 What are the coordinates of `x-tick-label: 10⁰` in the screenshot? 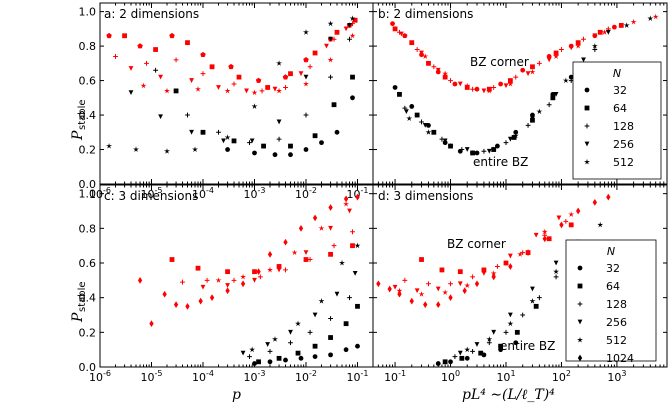 It's located at (450, 376).